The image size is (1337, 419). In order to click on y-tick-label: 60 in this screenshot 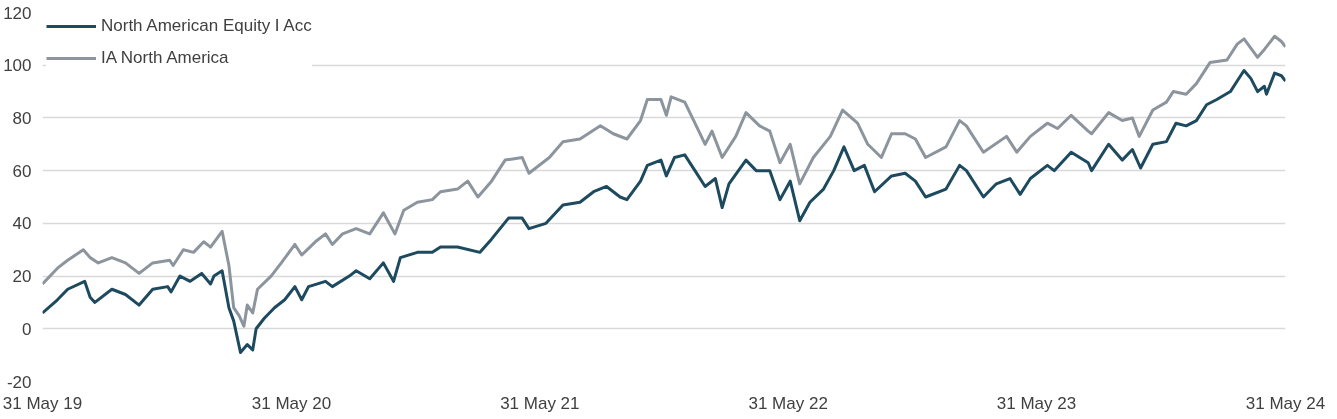, I will do `click(22, 171)`.